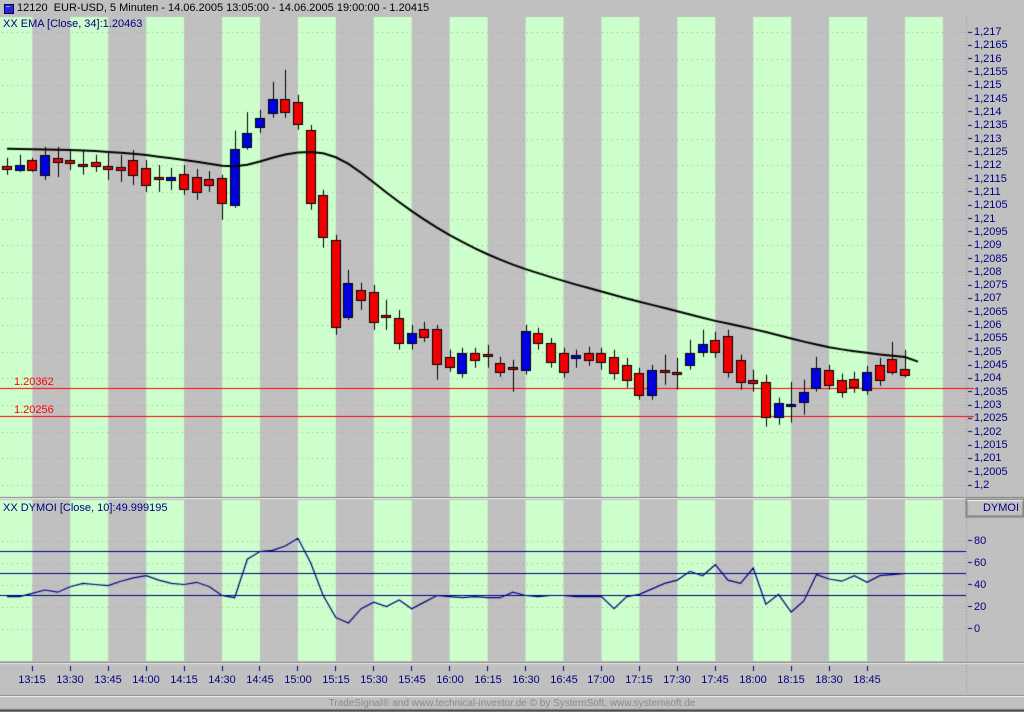 The height and width of the screenshot is (712, 1024). I want to click on time-axis-label: 14:15, so click(184, 680).